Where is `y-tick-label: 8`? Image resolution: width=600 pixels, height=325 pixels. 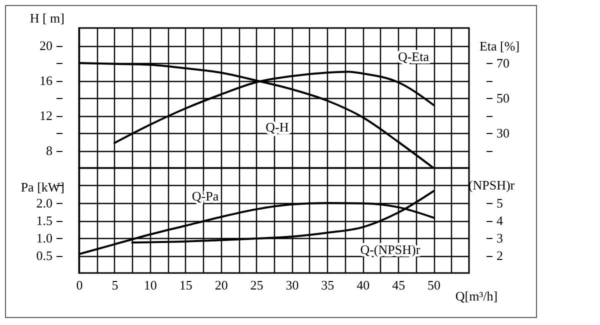 y-tick-label: 8 is located at coordinates (49, 150).